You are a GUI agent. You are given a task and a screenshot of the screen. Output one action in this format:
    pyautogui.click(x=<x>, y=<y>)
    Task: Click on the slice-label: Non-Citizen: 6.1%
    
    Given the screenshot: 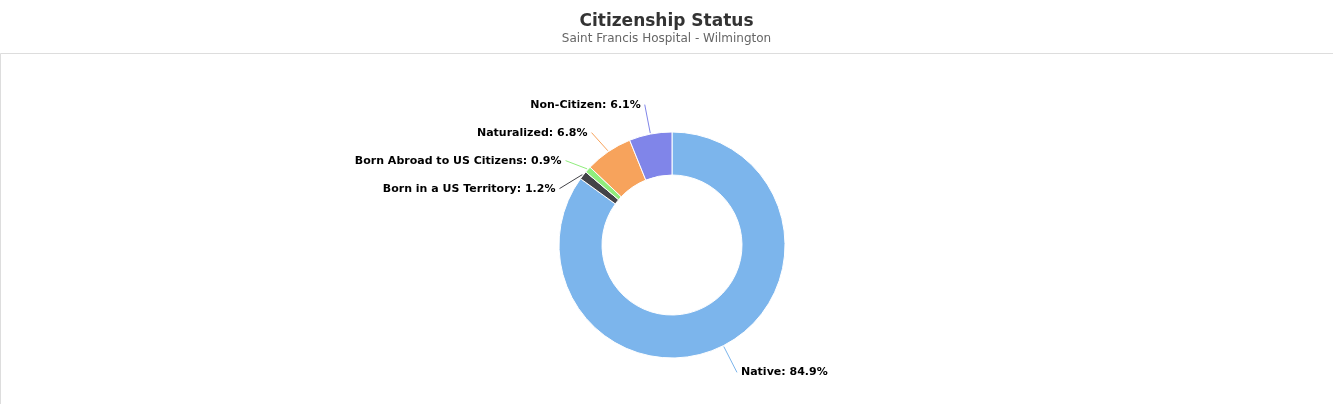 What is the action you would take?
    pyautogui.click(x=585, y=104)
    